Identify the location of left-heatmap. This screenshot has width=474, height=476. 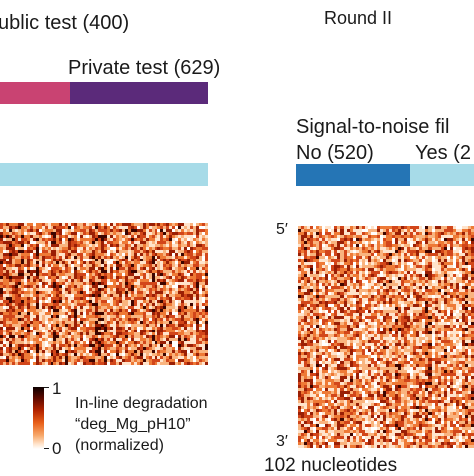
(104, 294).